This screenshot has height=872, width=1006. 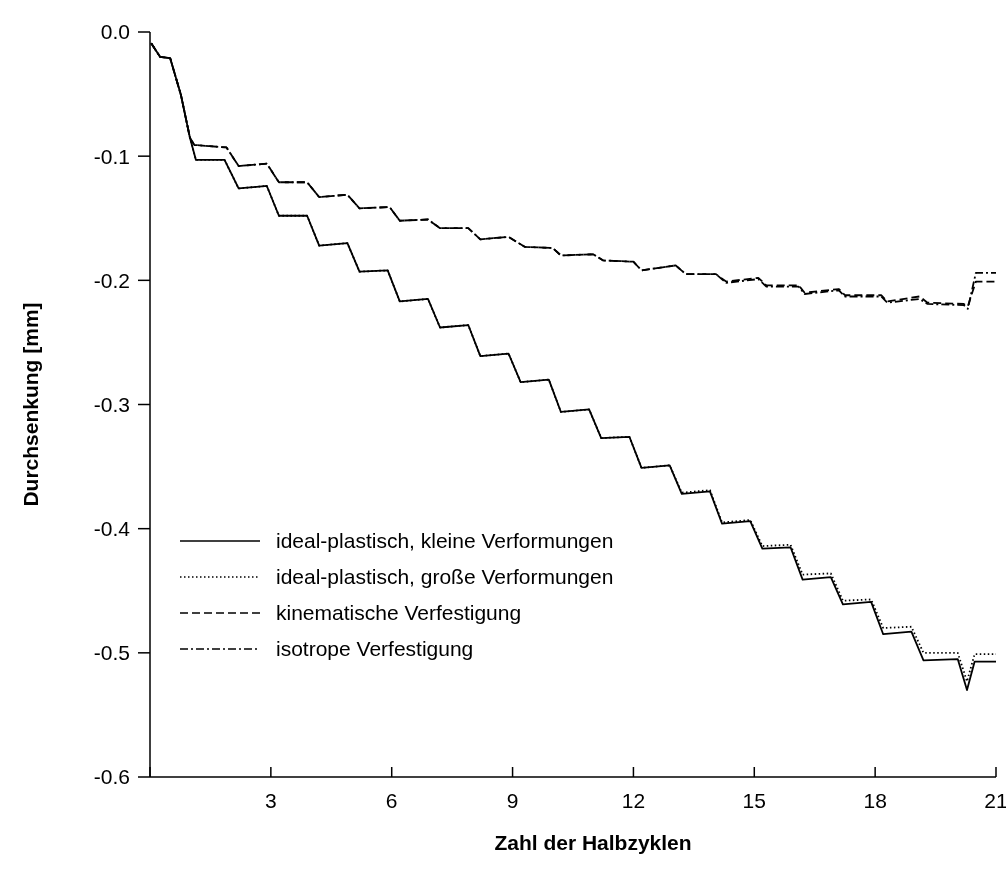 I want to click on x-tick-label: 18, so click(x=875, y=800).